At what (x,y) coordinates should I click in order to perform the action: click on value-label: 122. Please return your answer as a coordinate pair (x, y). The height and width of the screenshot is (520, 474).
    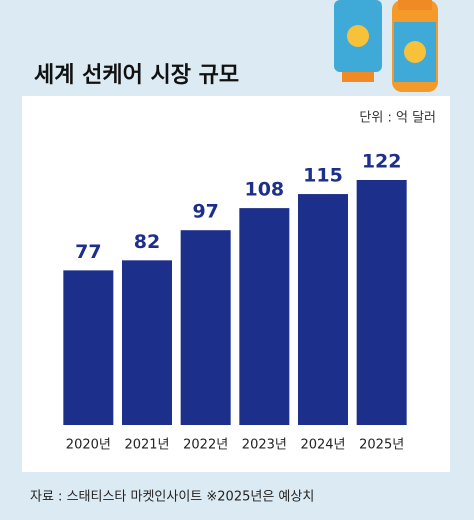
    Looking at the image, I should click on (382, 162).